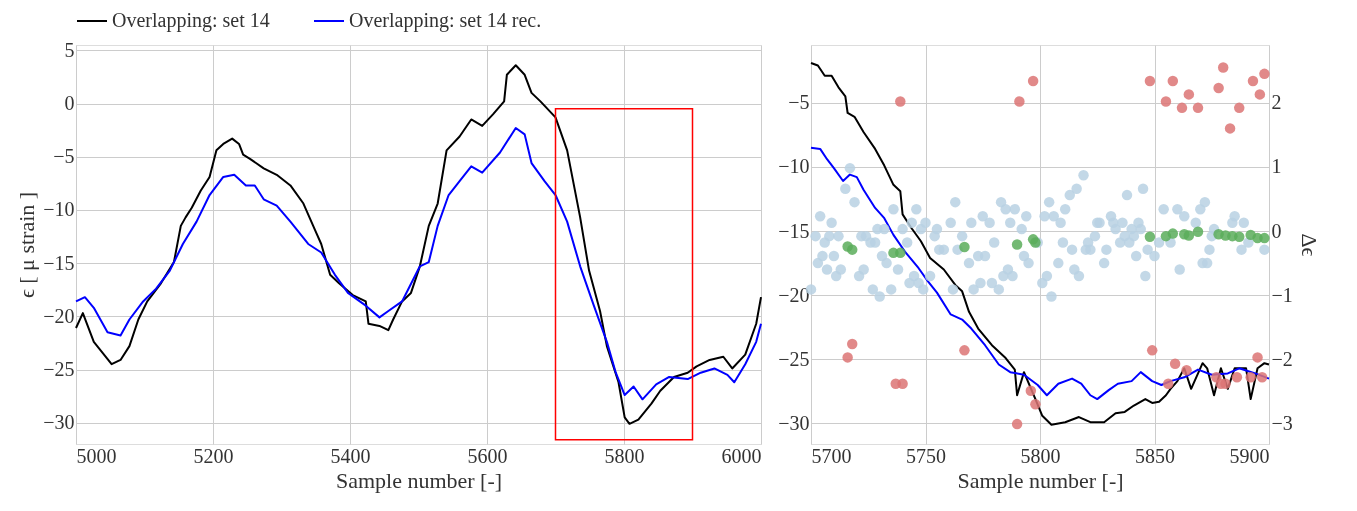 The image size is (1357, 511). I want to click on y2-tick-label: −1, so click(1282, 294).